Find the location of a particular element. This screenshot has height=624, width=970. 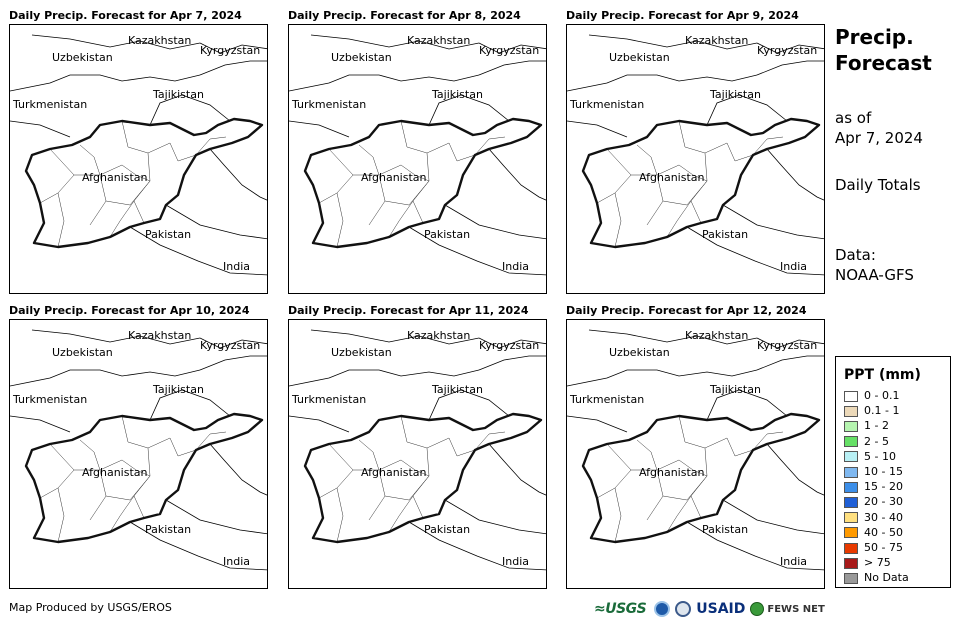

daily-totals: Daily Totals is located at coordinates (878, 185).